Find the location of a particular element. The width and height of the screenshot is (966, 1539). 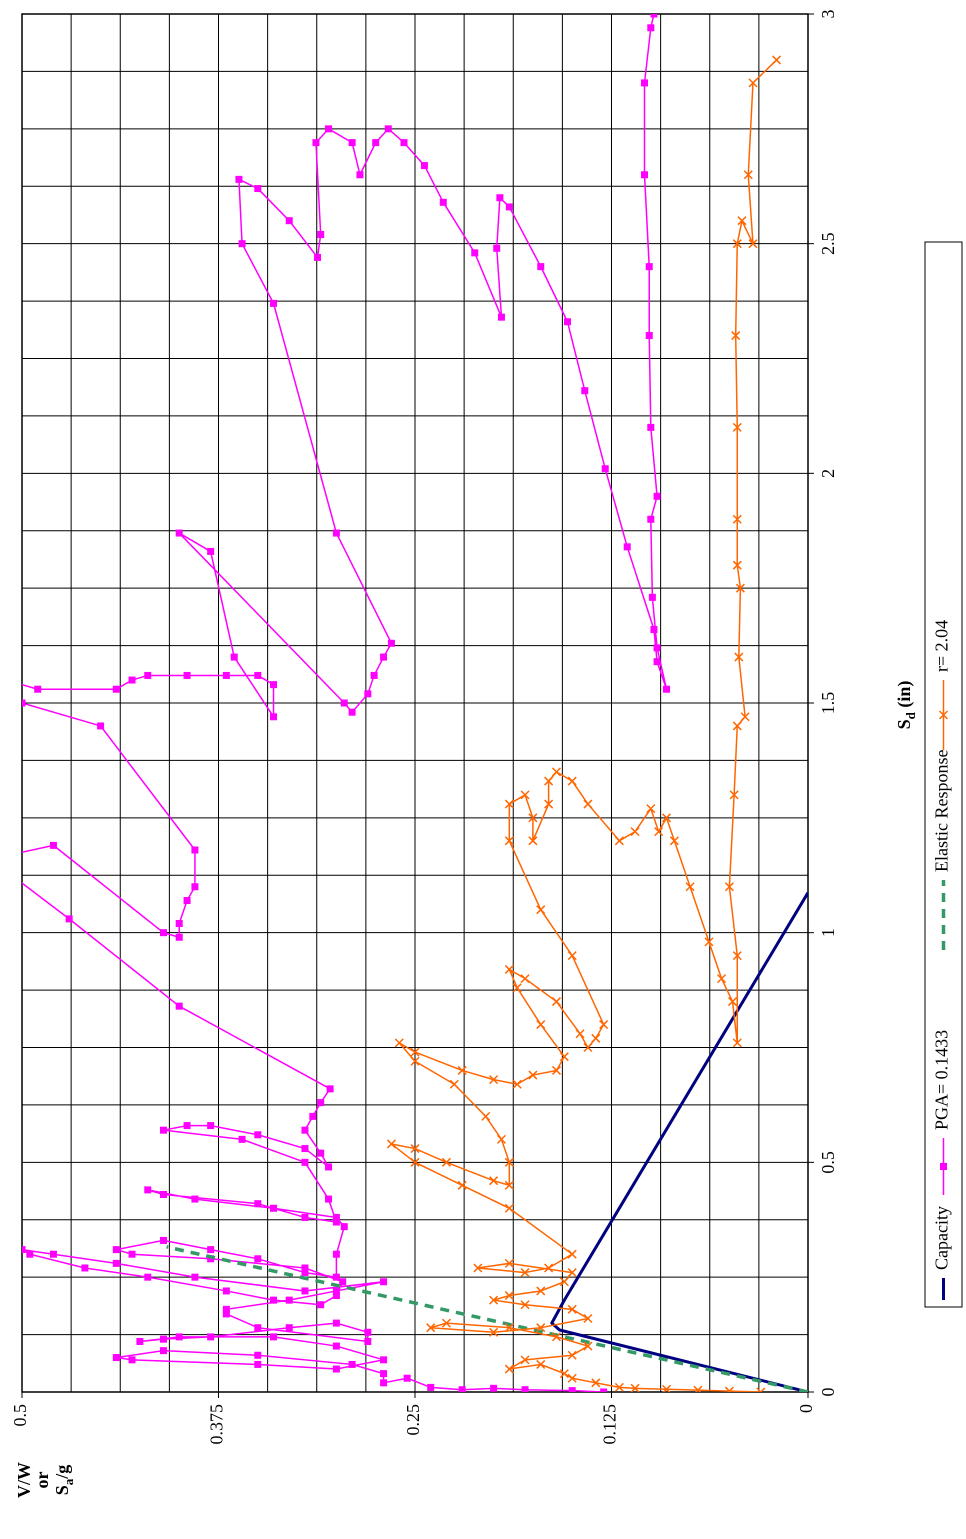

y-axis-title-part: /g is located at coordinates (62, 1472).